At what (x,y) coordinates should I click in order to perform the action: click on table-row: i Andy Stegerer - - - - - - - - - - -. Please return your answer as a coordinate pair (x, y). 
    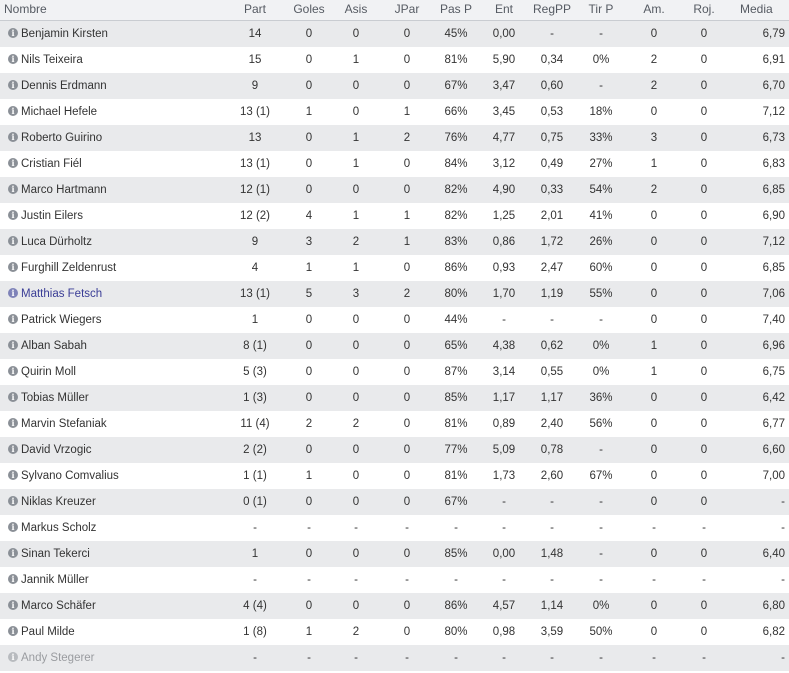
    Looking at the image, I should click on (394, 658).